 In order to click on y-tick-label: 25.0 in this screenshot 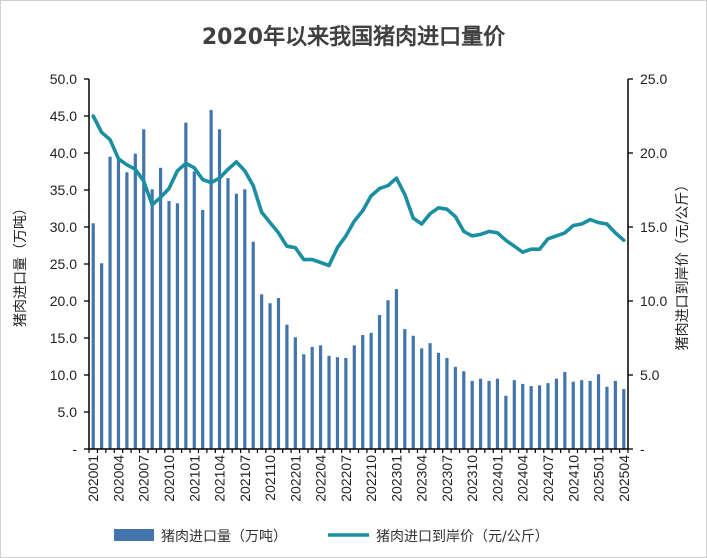, I will do `click(63, 264)`.